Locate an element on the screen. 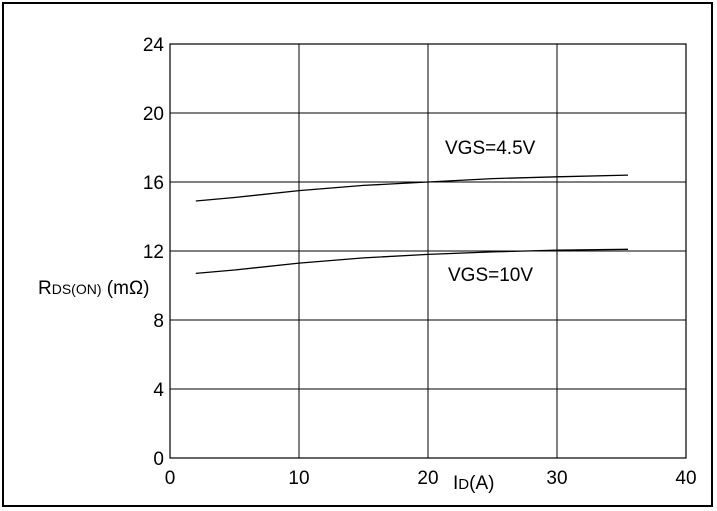 The width and height of the screenshot is (717, 511). y-tick-label-24: 24 is located at coordinates (154, 45).